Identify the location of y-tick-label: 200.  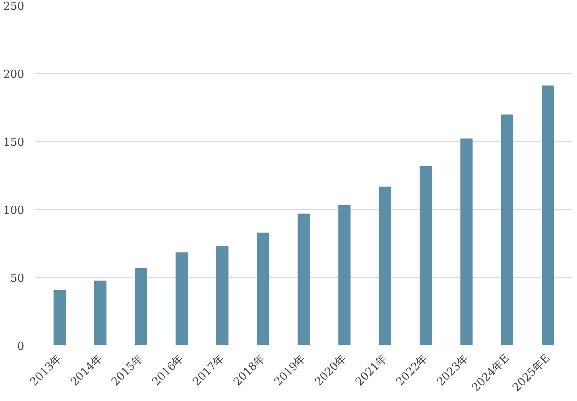
(14, 74).